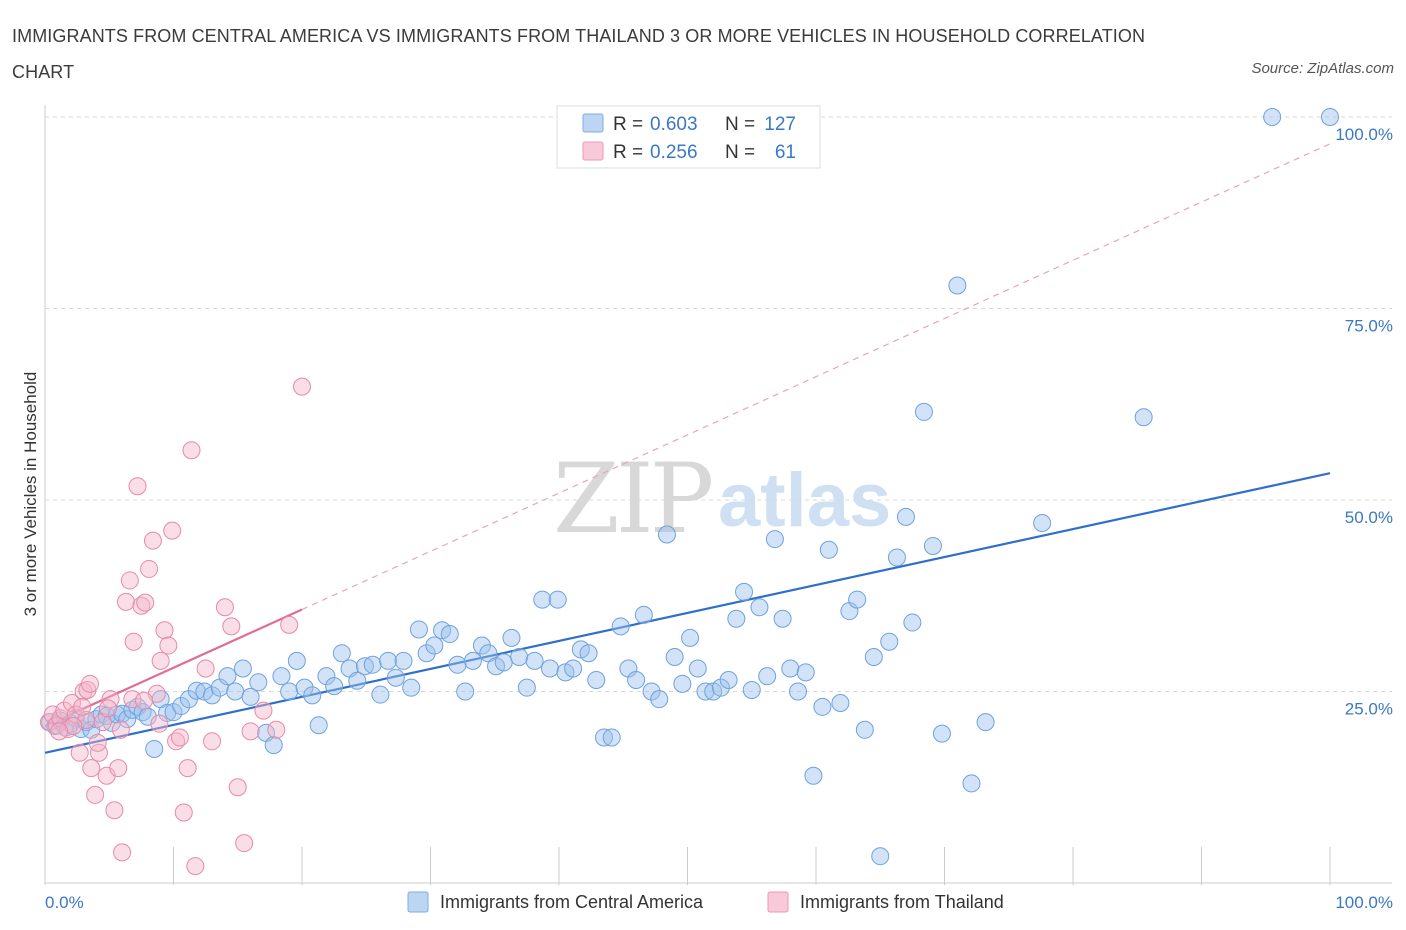 This screenshot has height=930, width=1406. I want to click on trend-line-thailand, so click(173, 667).